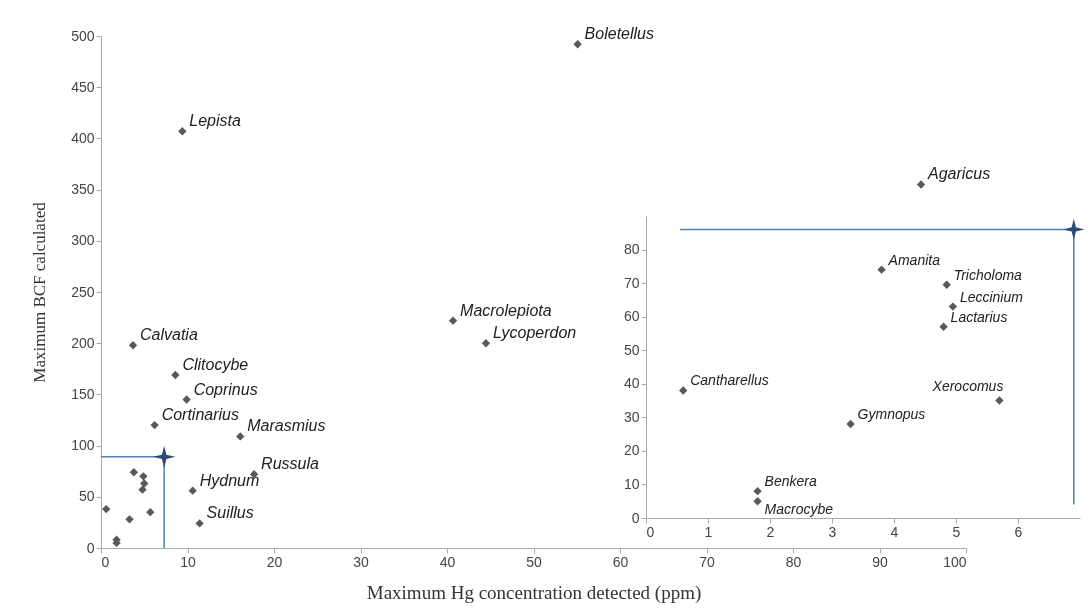  What do you see at coordinates (959, 174) in the screenshot?
I see `annotation: Agaricus` at bounding box center [959, 174].